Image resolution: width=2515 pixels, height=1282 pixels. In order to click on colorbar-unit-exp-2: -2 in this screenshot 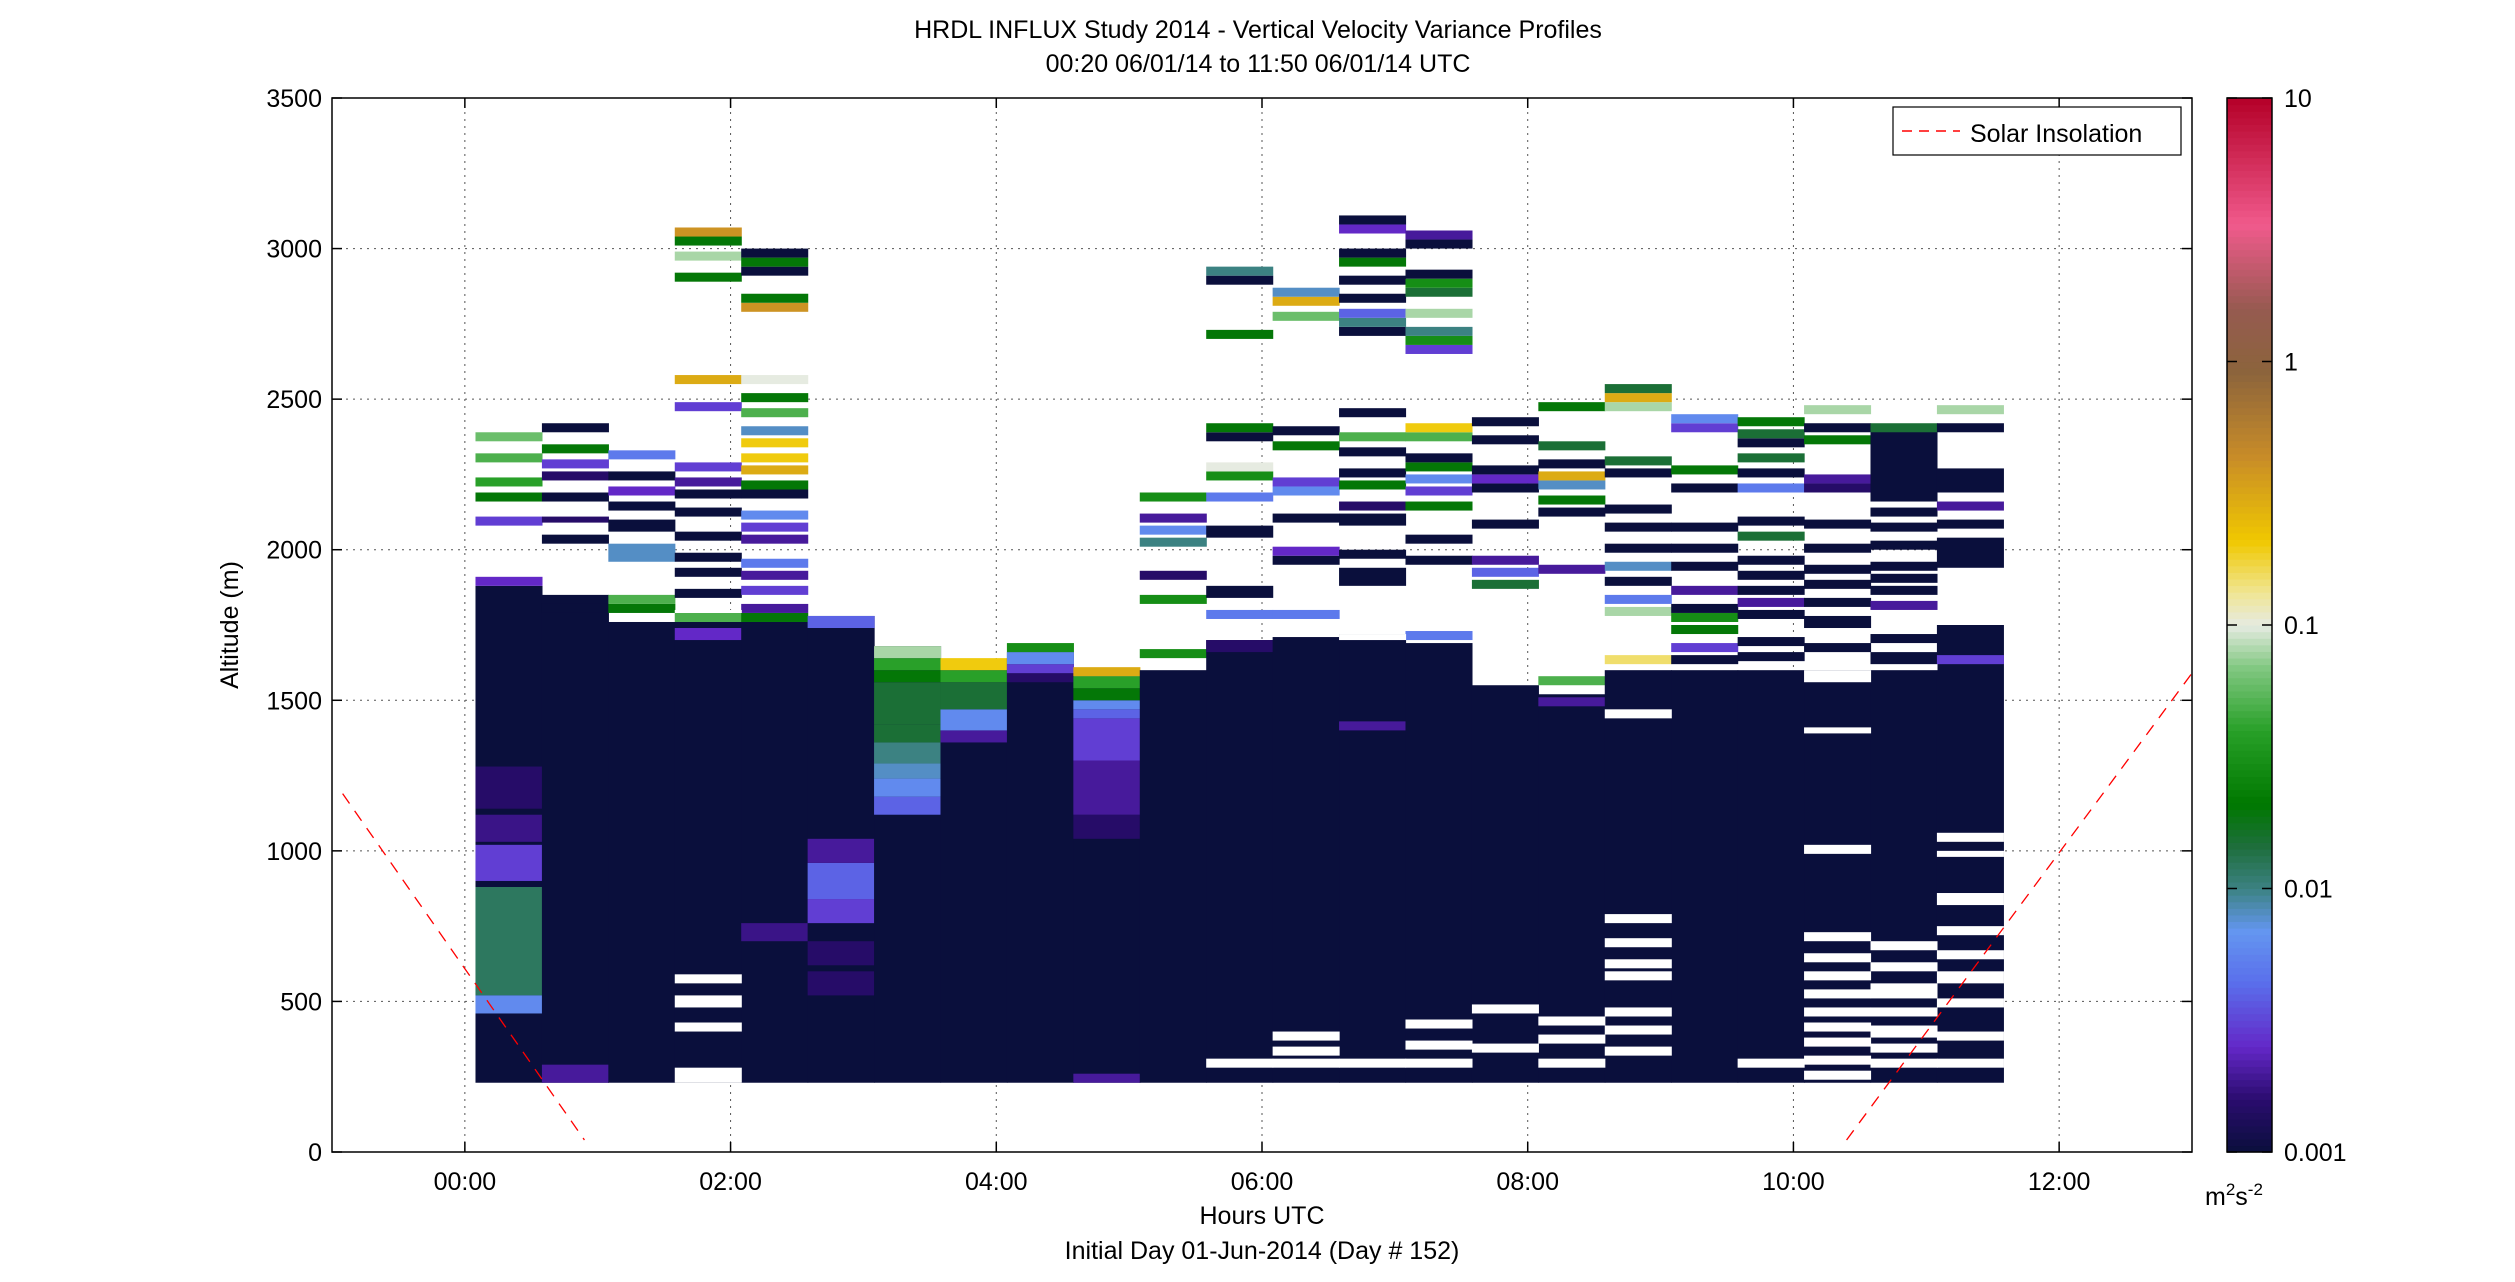, I will do `click(2255, 1189)`.